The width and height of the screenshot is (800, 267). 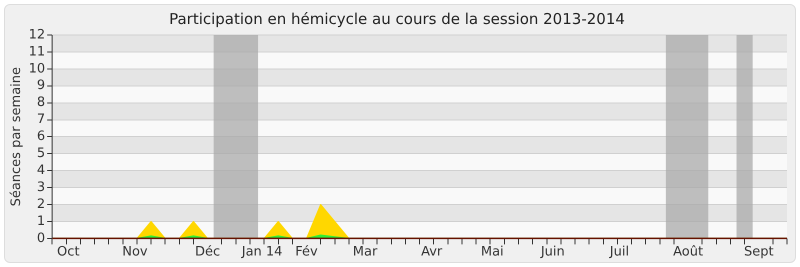 I want to click on y-tick-label: 6, so click(x=41, y=136).